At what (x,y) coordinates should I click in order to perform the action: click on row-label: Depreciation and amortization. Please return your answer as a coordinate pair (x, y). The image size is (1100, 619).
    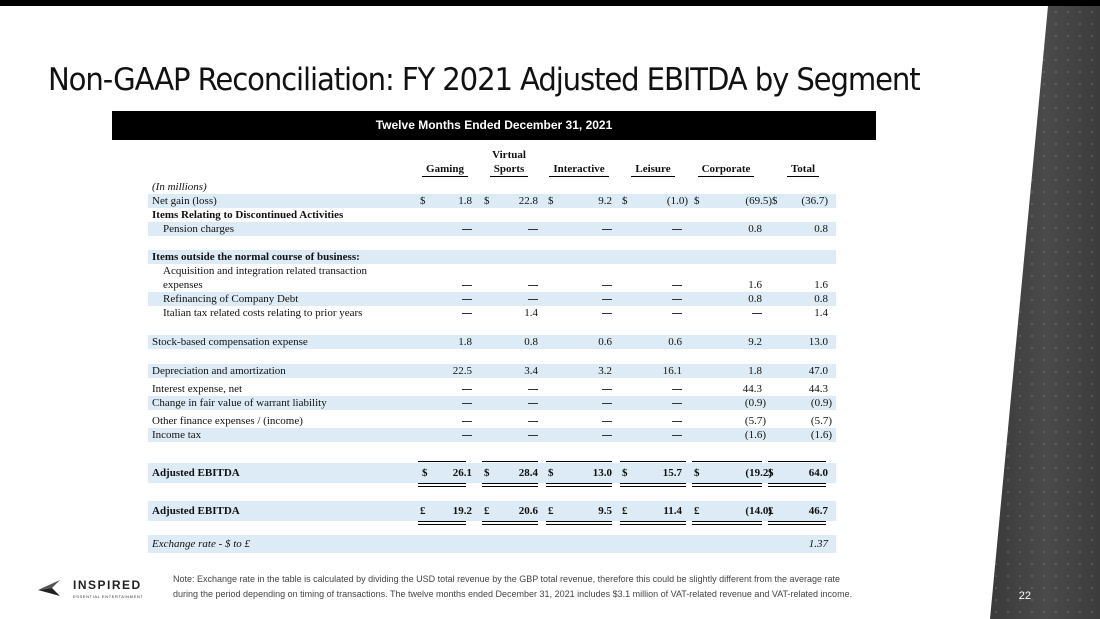
    Looking at the image, I should click on (219, 371).